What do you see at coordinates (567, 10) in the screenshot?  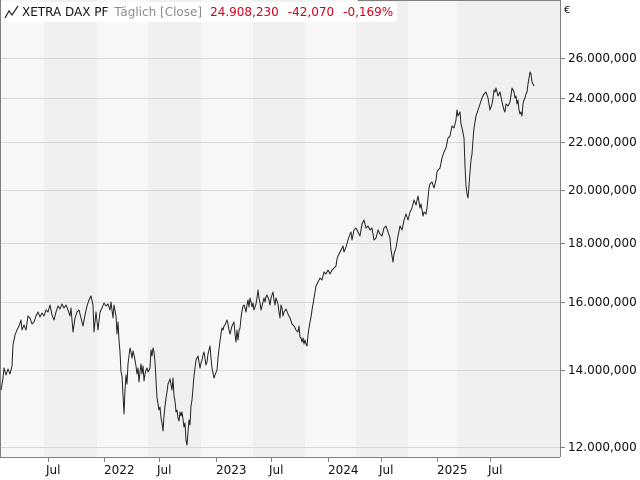 I see `currency-label: €` at bounding box center [567, 10].